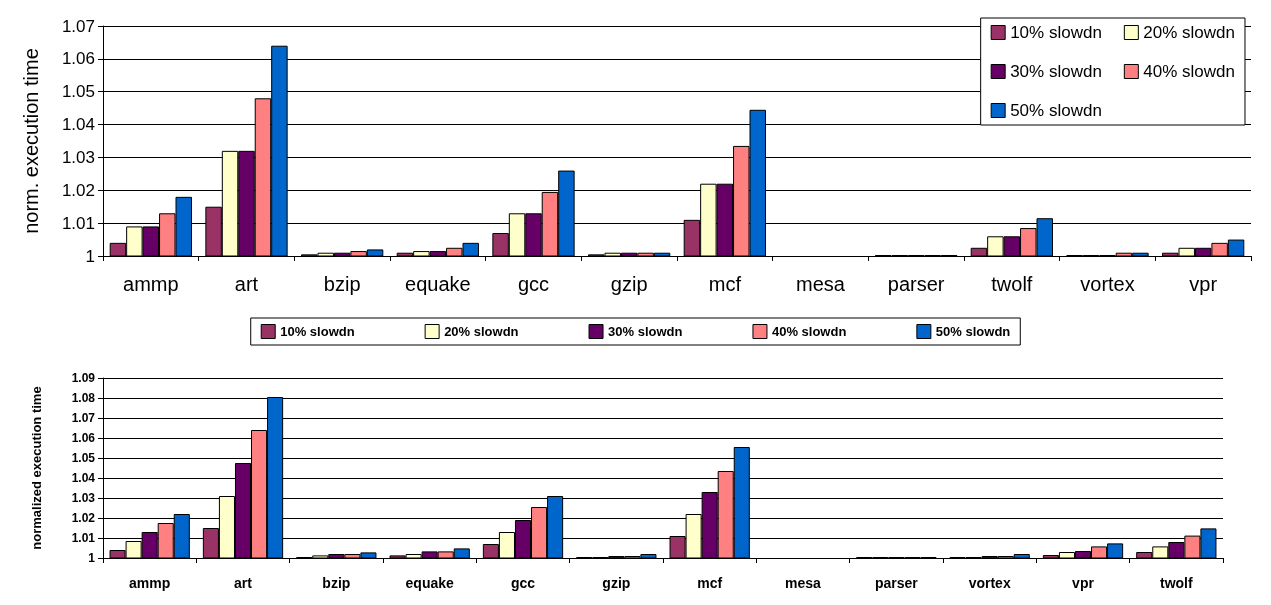 The height and width of the screenshot is (605, 1271). What do you see at coordinates (36, 468) in the screenshot?
I see `y-axis-title: normalized execution time` at bounding box center [36, 468].